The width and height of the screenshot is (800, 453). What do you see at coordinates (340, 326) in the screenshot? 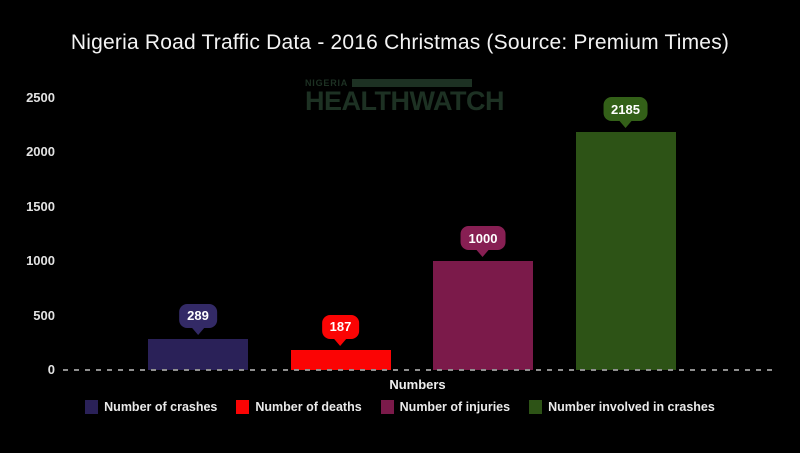
I see `bar-value-label: 187` at bounding box center [340, 326].